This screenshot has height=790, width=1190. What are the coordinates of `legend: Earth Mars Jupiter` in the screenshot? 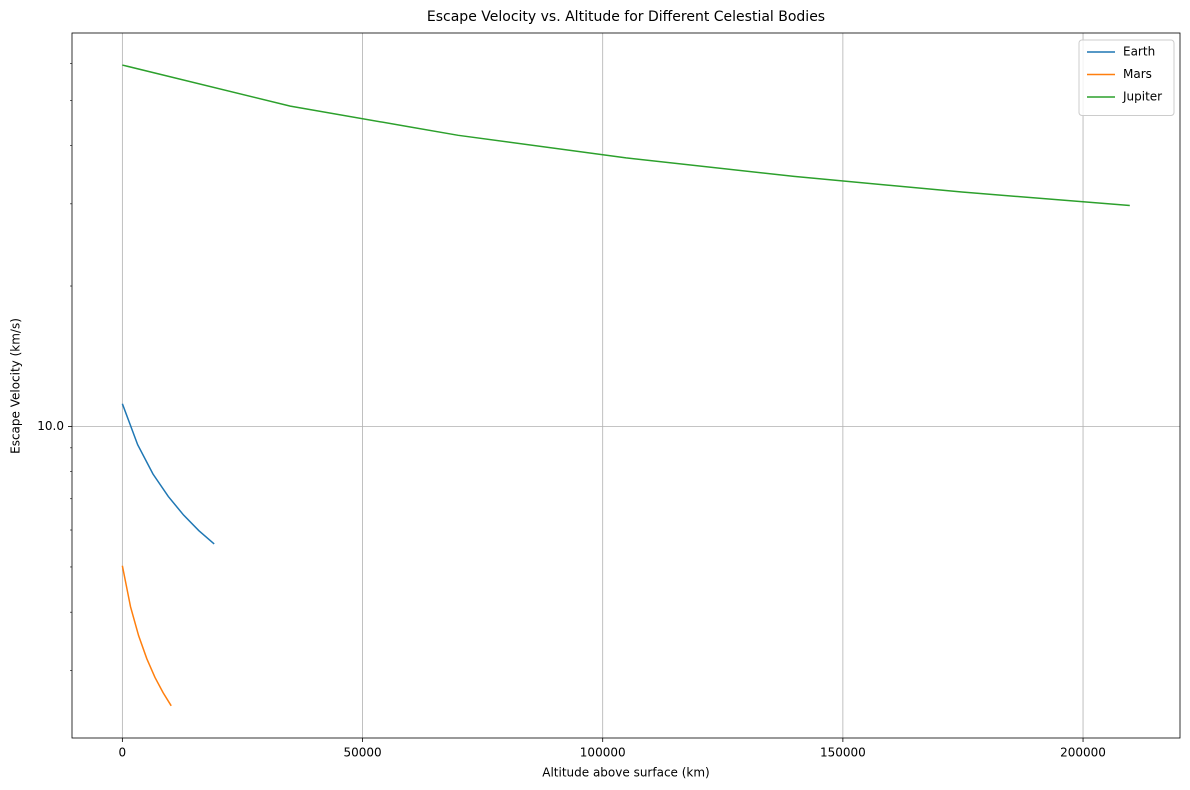 It's located at (1126, 77).